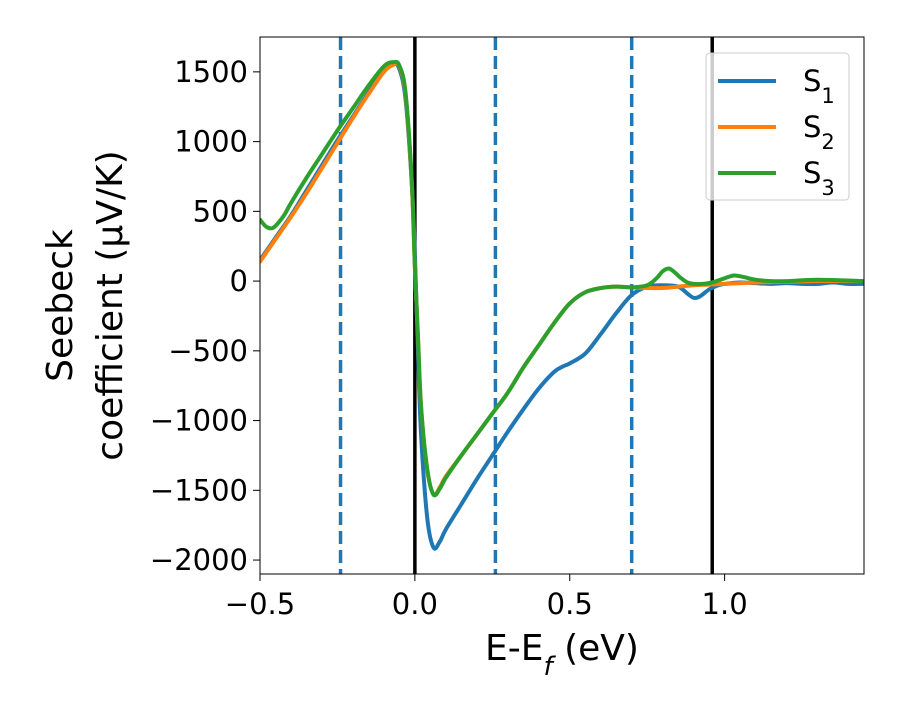  What do you see at coordinates (110, 305) in the screenshot?
I see `y-axis-label-line2: coefficient (μV/K)` at bounding box center [110, 305].